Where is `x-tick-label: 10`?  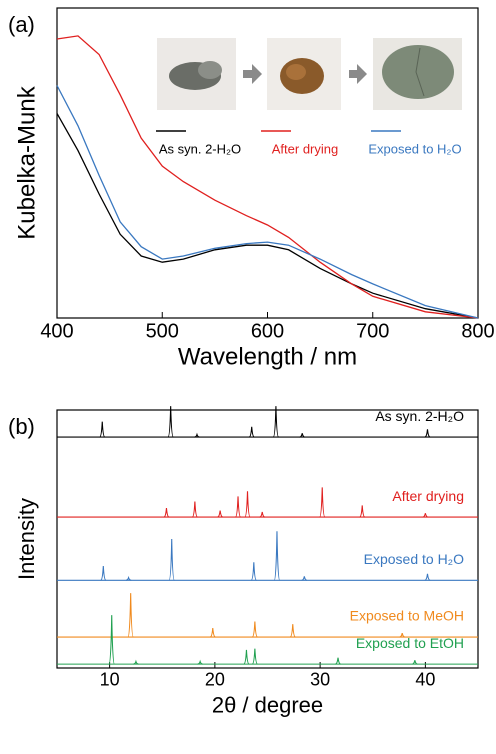
x-tick-label: 10 is located at coordinates (110, 679).